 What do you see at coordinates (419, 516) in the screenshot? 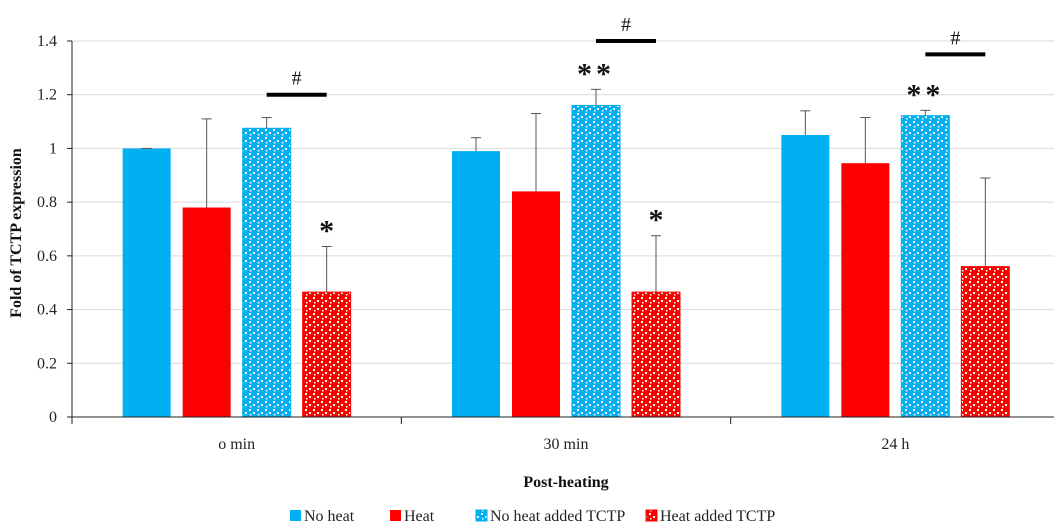
I see `legend-label: Heat` at bounding box center [419, 516].